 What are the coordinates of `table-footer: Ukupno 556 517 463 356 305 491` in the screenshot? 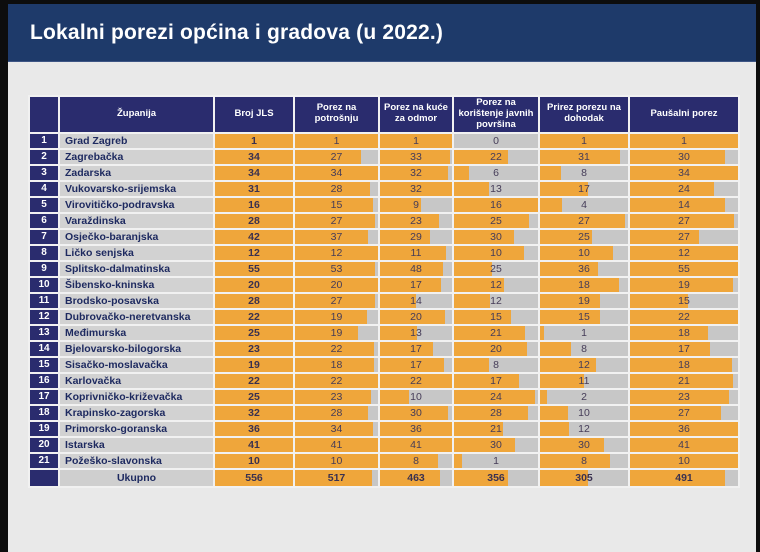 It's located at (384, 477).